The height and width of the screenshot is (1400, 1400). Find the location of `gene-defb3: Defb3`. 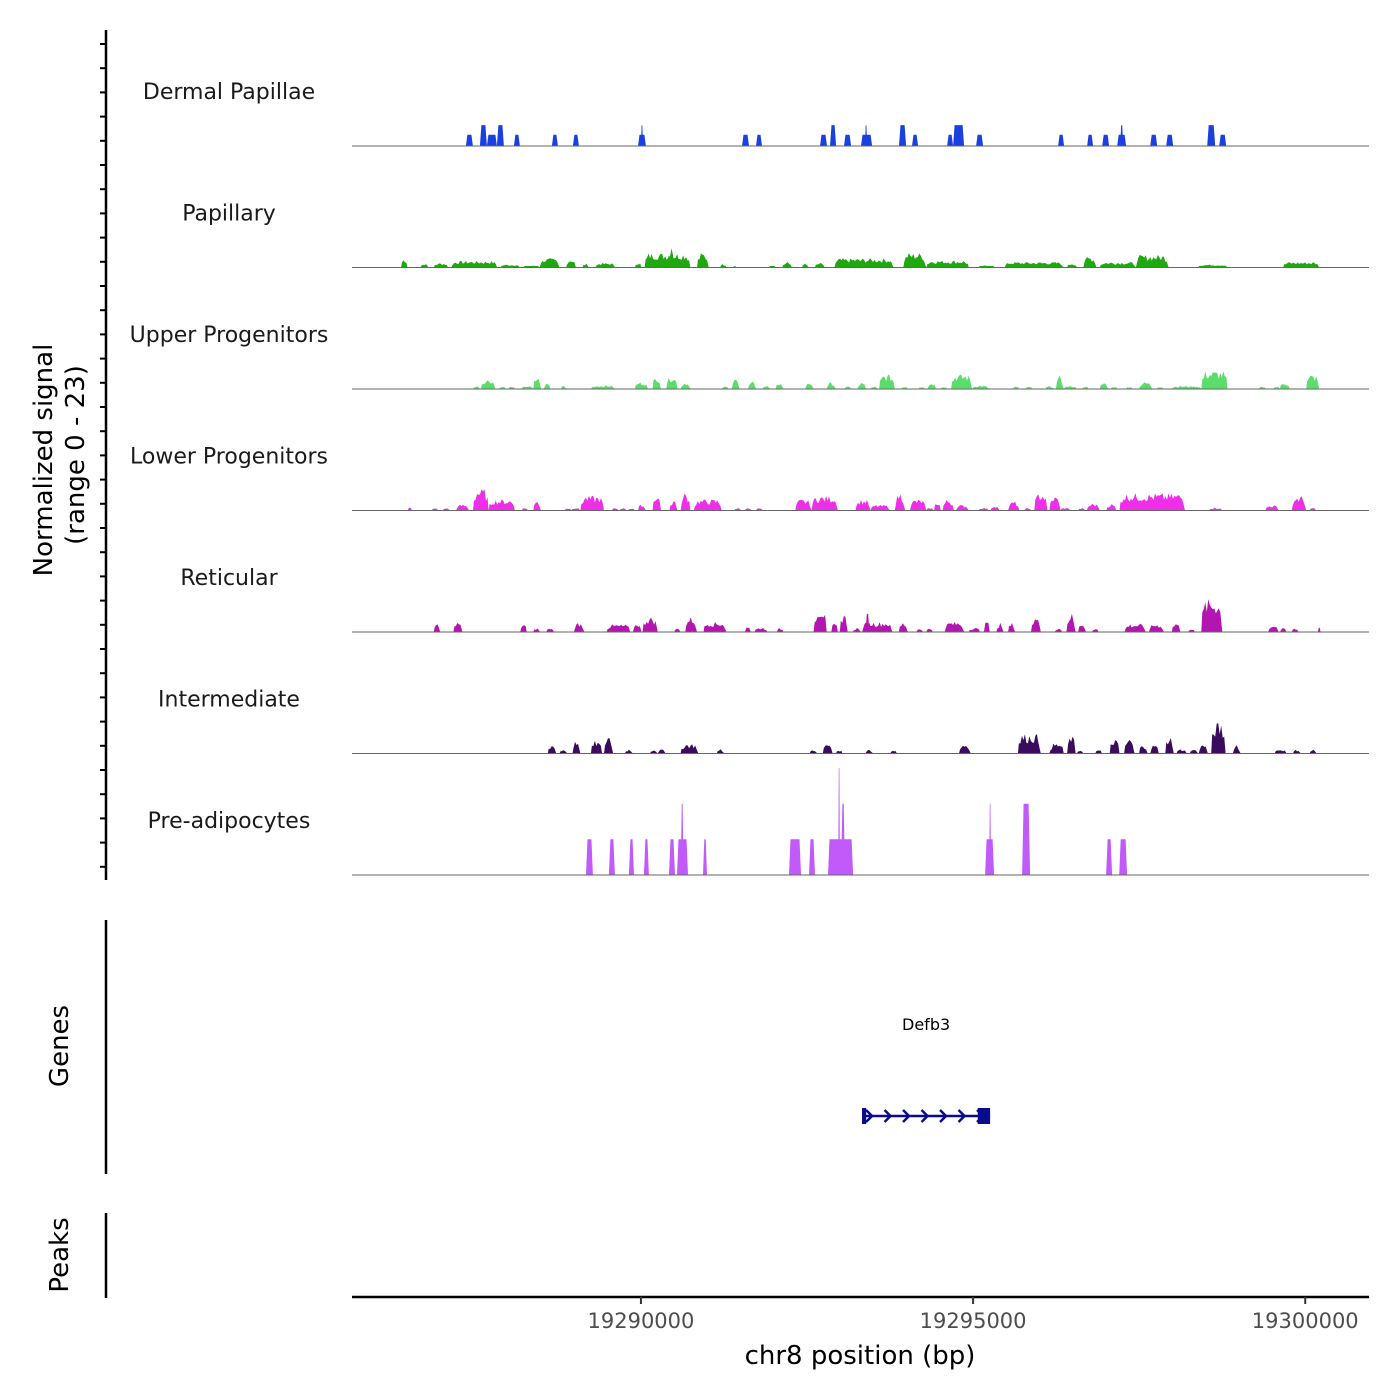

gene-defb3: Defb3 is located at coordinates (926, 1069).